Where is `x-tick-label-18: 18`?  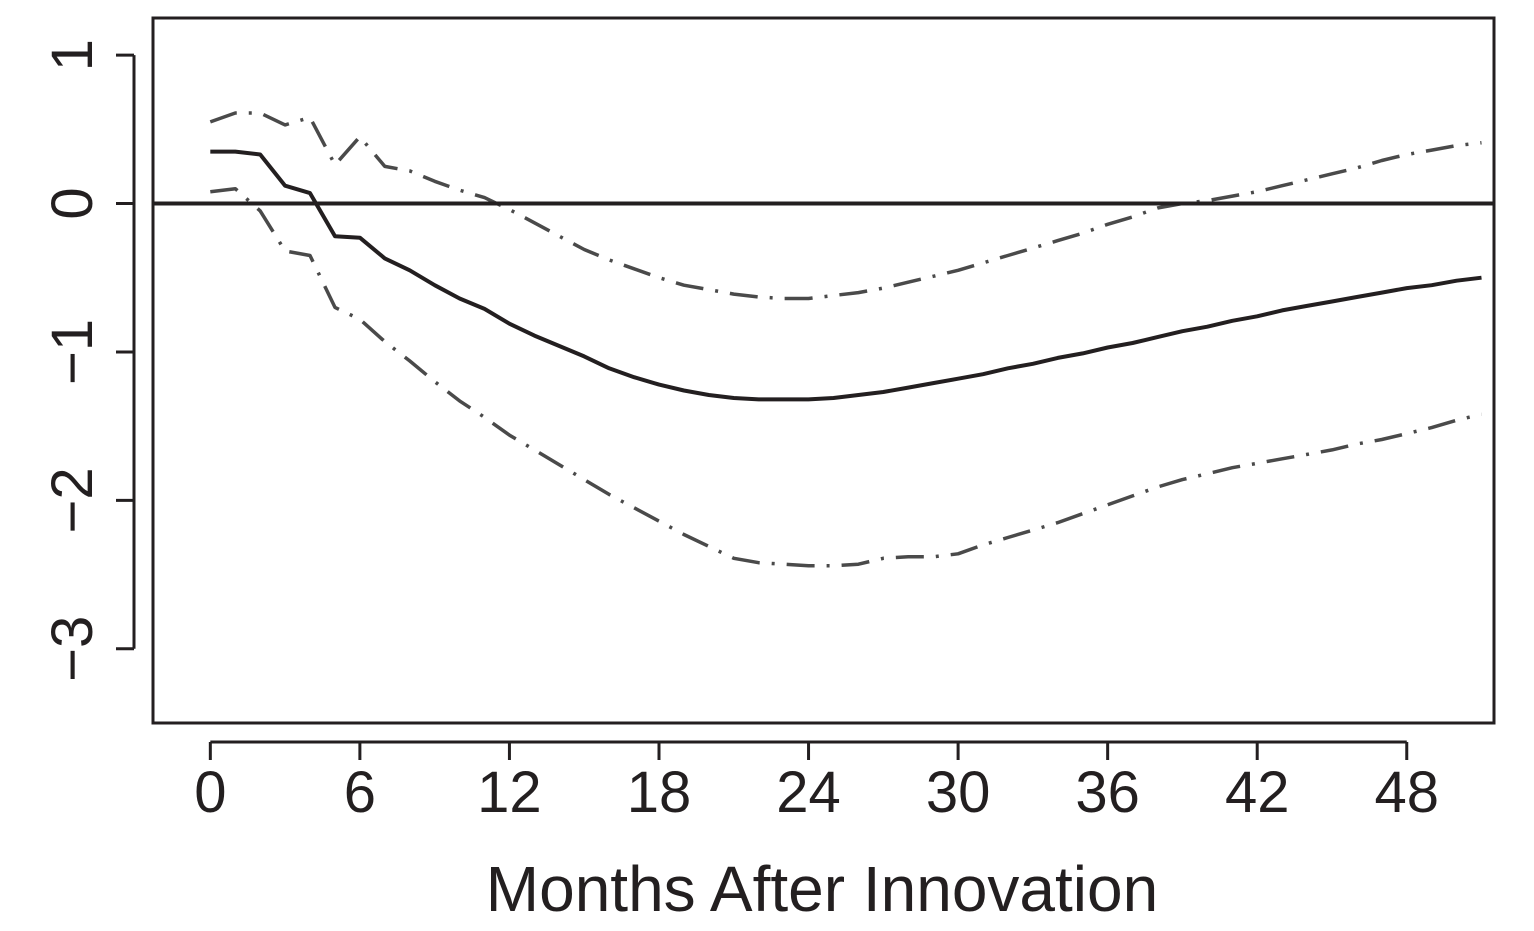
x-tick-label-18: 18 is located at coordinates (659, 792).